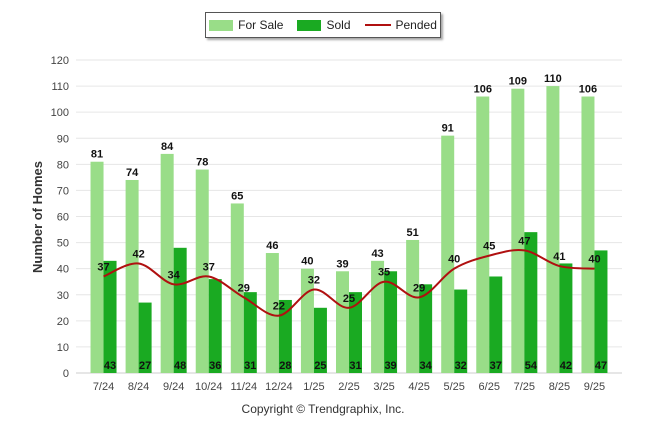 This screenshot has height=434, width=646. What do you see at coordinates (559, 387) in the screenshot?
I see `x-tick-label: 8/25` at bounding box center [559, 387].